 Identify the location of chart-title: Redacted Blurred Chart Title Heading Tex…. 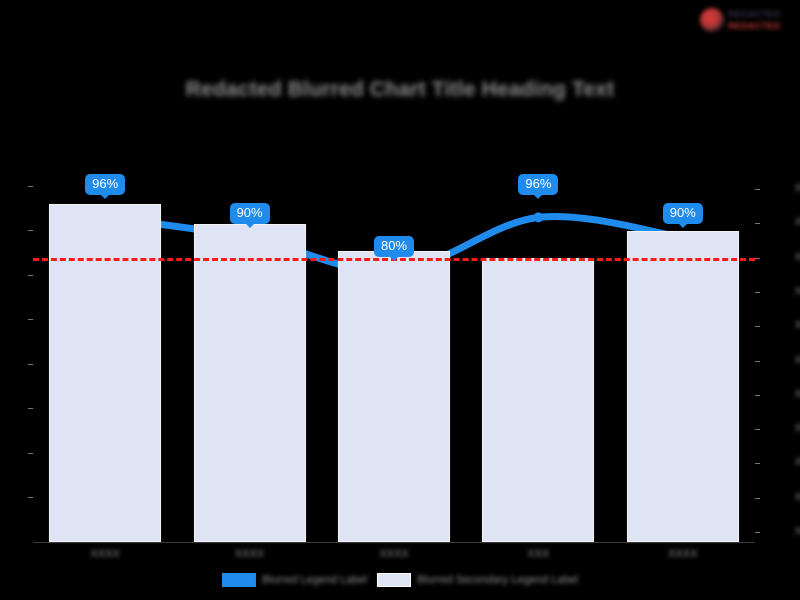
(400, 89).